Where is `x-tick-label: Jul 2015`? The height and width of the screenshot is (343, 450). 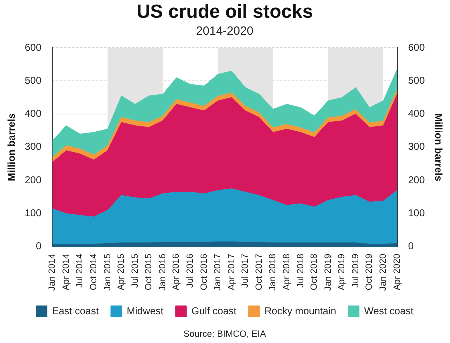 x-tick-label: Jul 2015 is located at coordinates (135, 271).